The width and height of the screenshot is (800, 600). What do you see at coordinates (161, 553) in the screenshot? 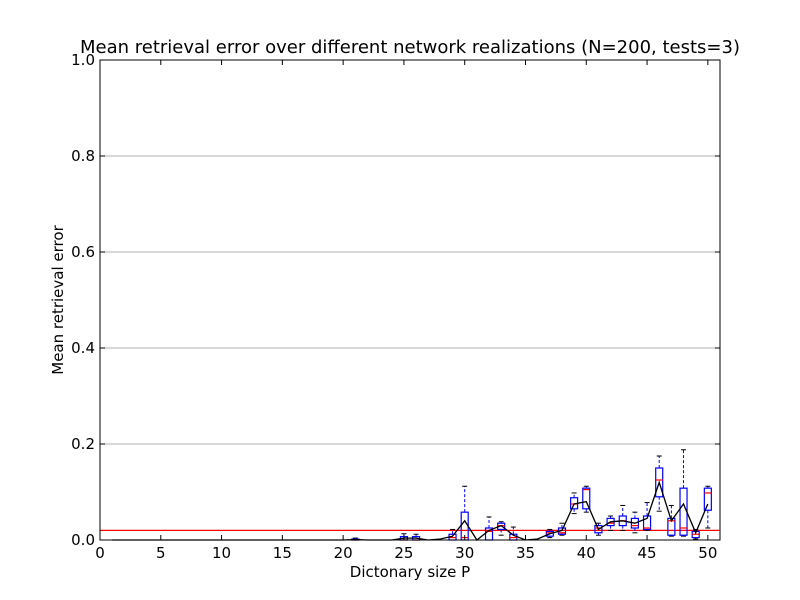
I see `x-tick-label: 5` at bounding box center [161, 553].